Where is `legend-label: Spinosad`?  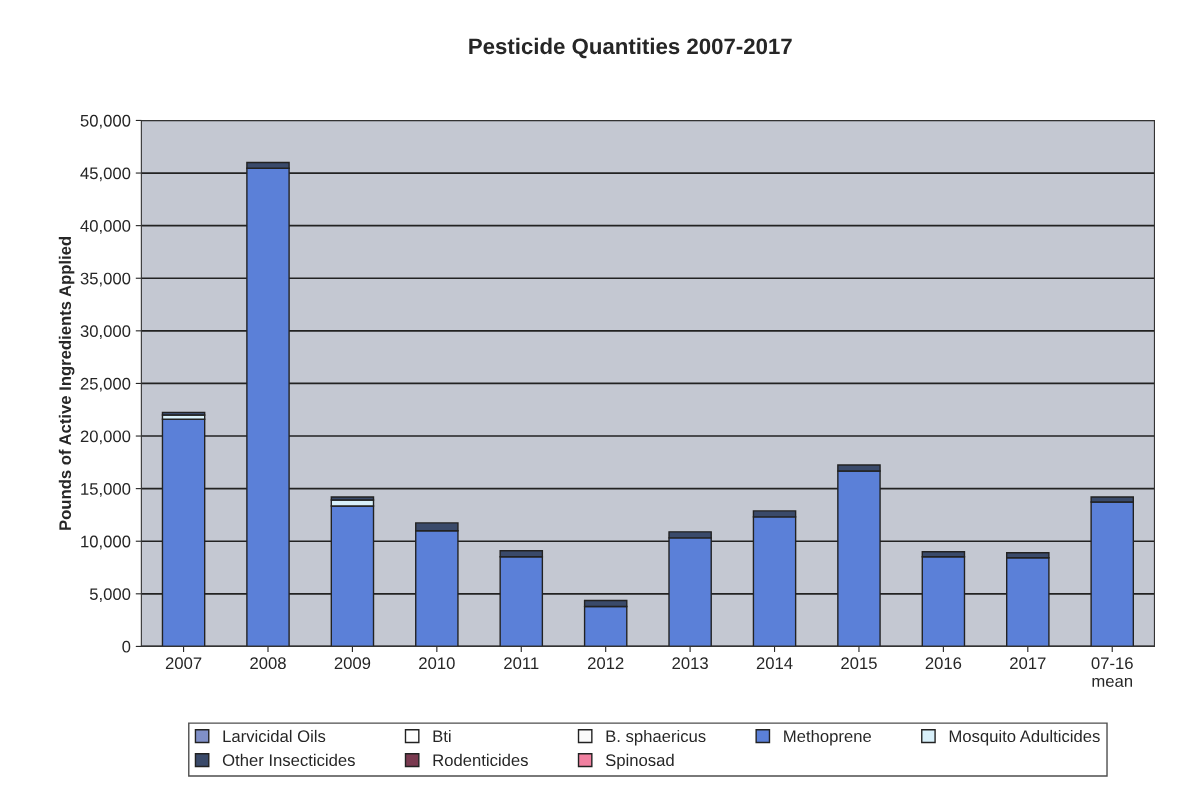
legend-label: Spinosad is located at coordinates (639, 761).